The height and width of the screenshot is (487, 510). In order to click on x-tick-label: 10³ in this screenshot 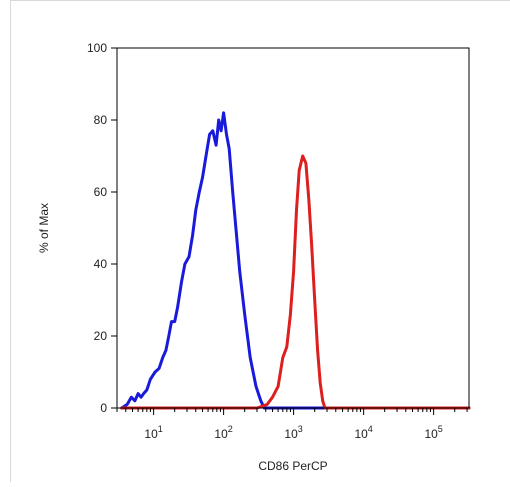, I will do `click(293, 432)`.